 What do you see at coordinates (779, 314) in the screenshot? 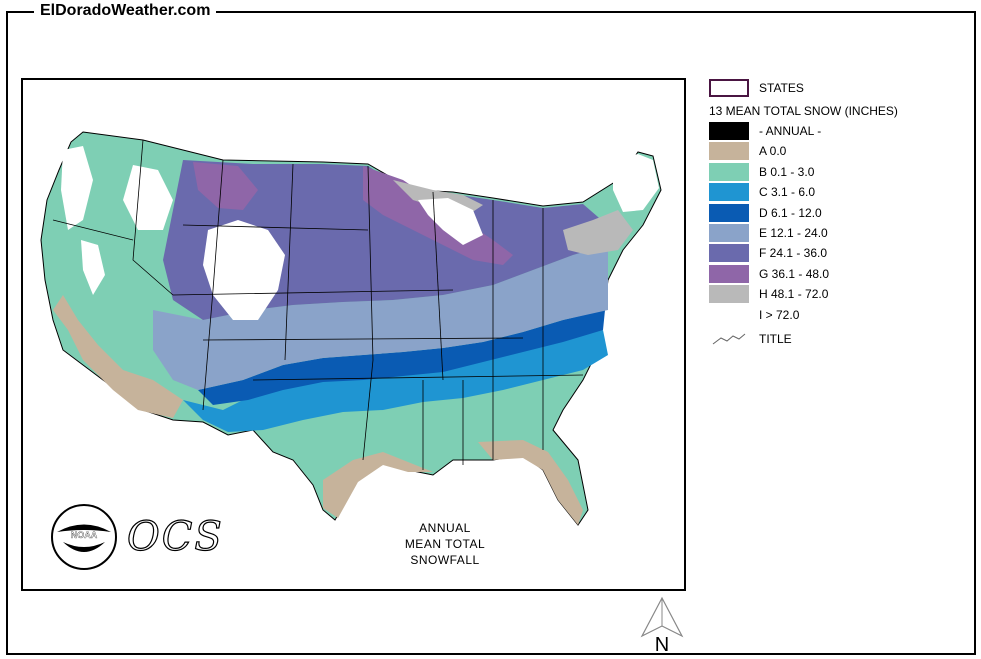
I see `legend-band-label: I > 72.0` at bounding box center [779, 314].